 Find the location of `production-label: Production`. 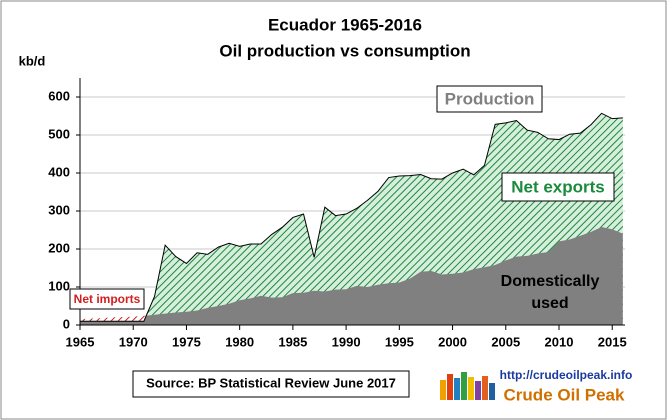

production-label: Production is located at coordinates (490, 98).